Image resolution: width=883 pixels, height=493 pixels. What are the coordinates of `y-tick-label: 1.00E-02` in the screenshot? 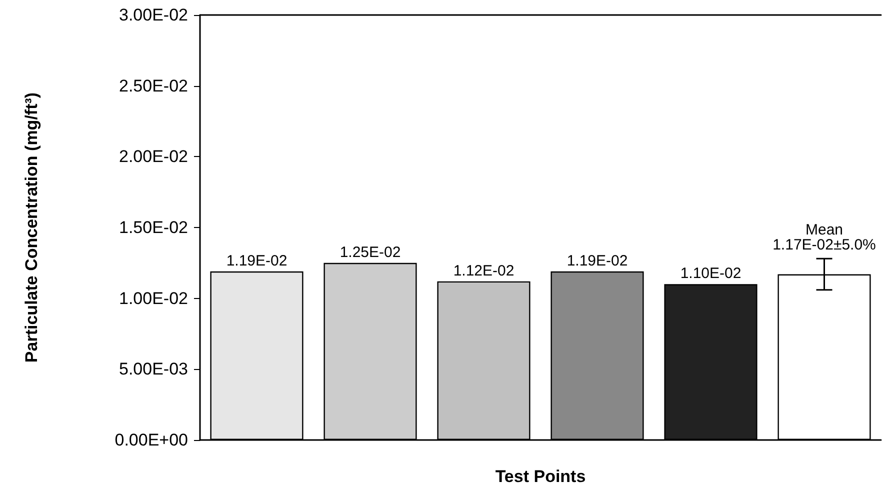 It's located at (153, 298).